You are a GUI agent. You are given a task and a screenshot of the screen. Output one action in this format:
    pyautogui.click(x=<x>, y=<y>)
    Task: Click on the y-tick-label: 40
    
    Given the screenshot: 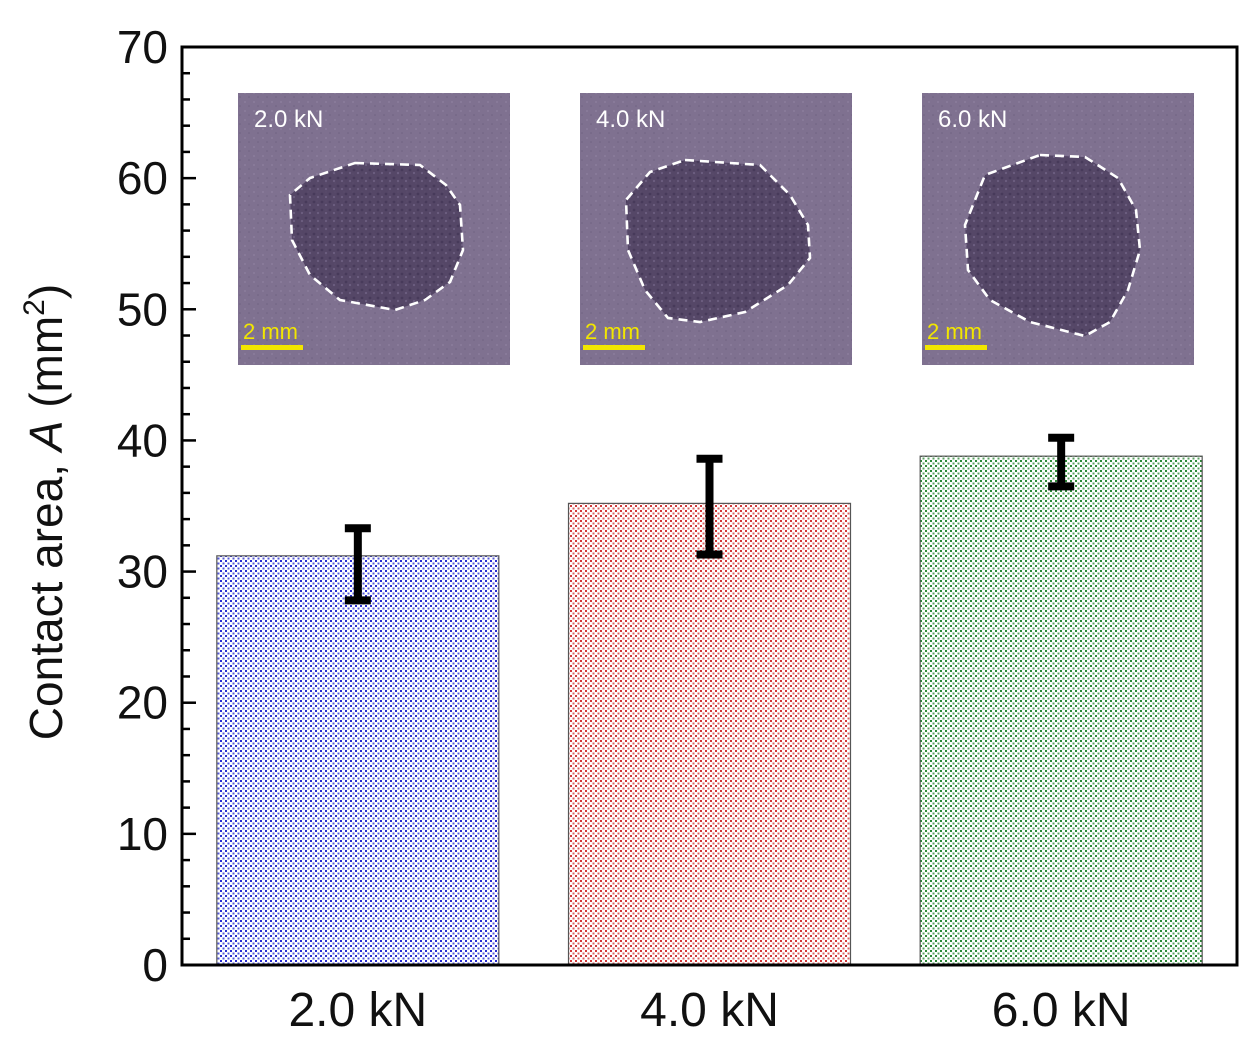 What is the action you would take?
    pyautogui.click(x=142, y=440)
    